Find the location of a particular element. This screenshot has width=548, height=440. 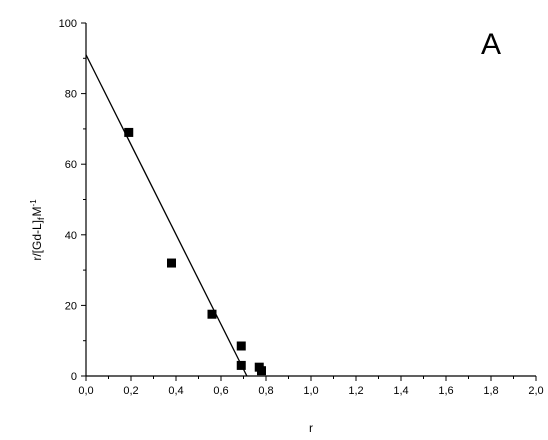

y-tick-label: 80 is located at coordinates (71, 95).